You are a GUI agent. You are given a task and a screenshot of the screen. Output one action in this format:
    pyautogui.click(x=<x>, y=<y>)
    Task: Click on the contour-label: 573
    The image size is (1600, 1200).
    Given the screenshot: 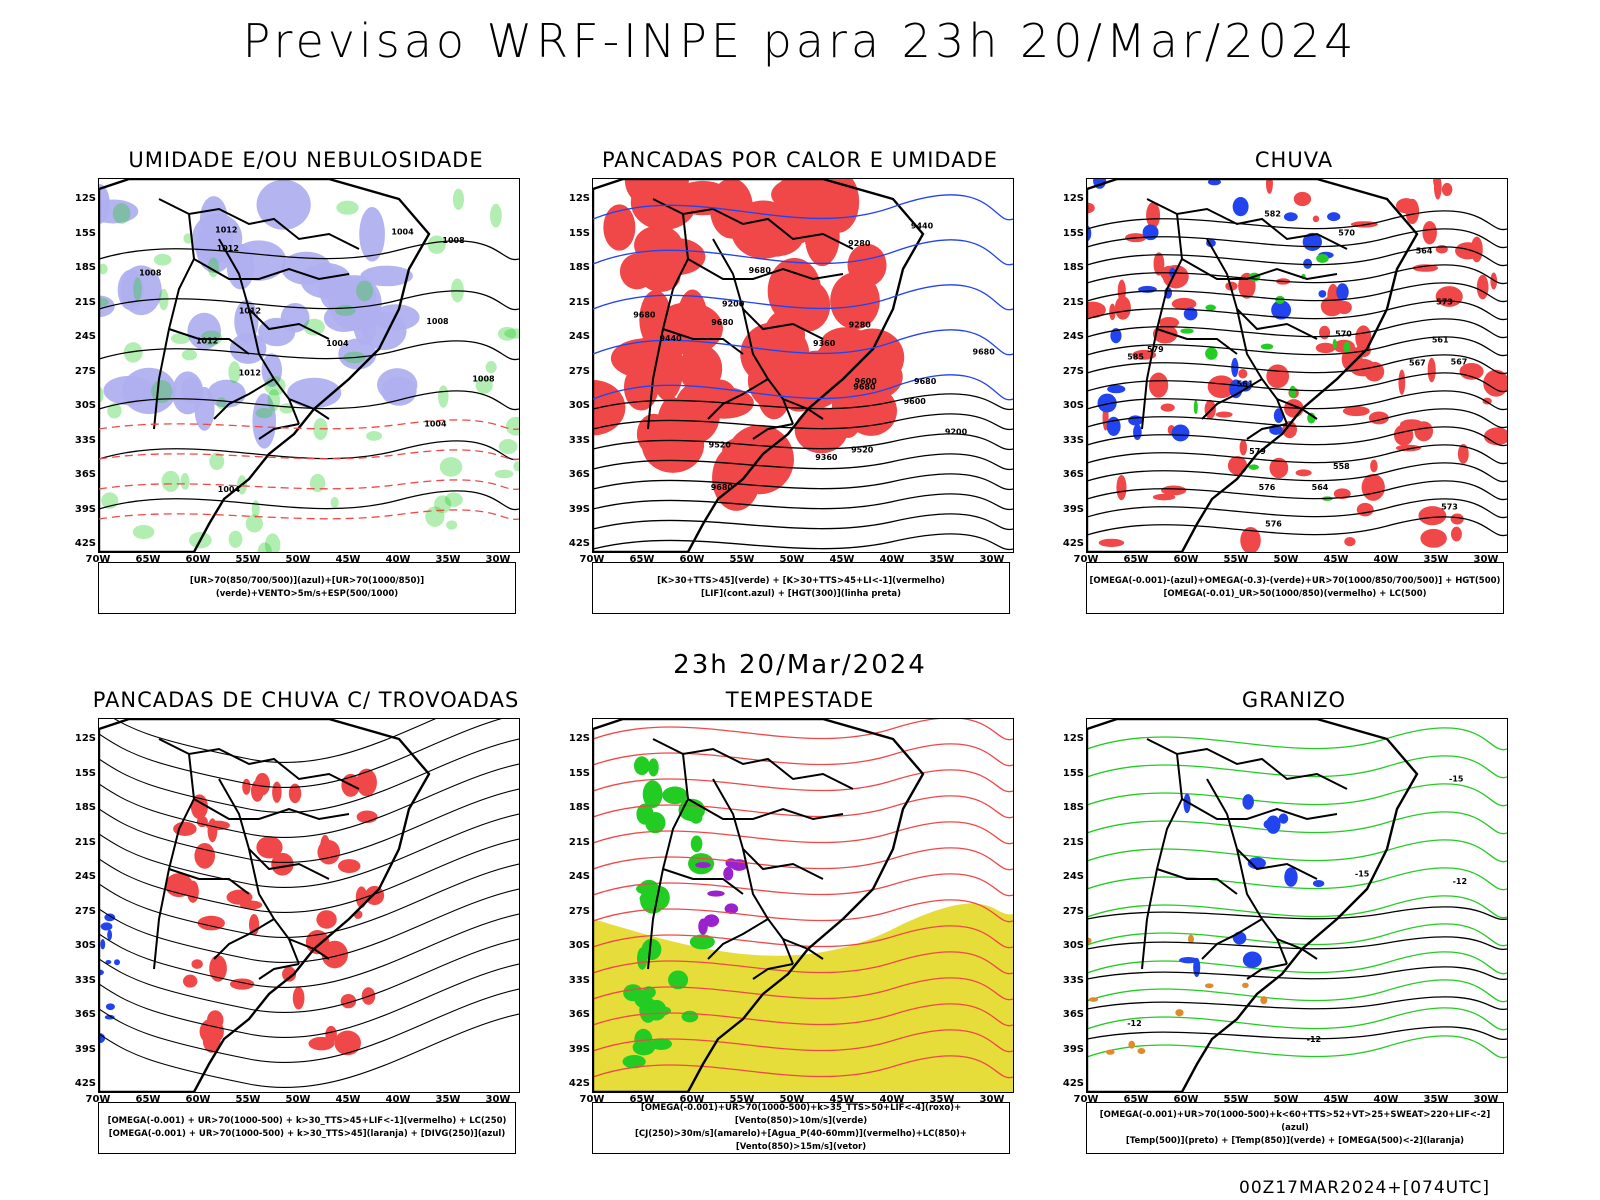 What is the action you would take?
    pyautogui.click(x=1444, y=301)
    